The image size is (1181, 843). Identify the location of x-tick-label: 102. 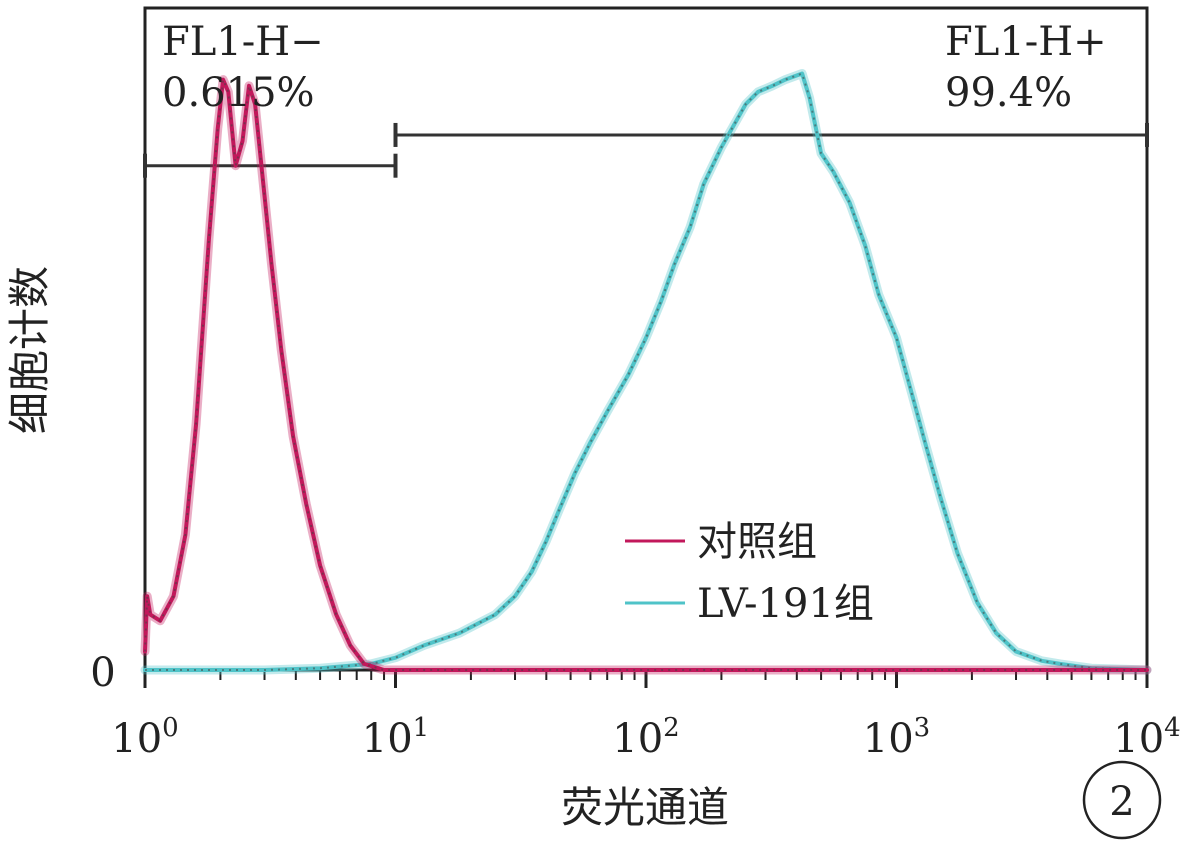
(645, 737).